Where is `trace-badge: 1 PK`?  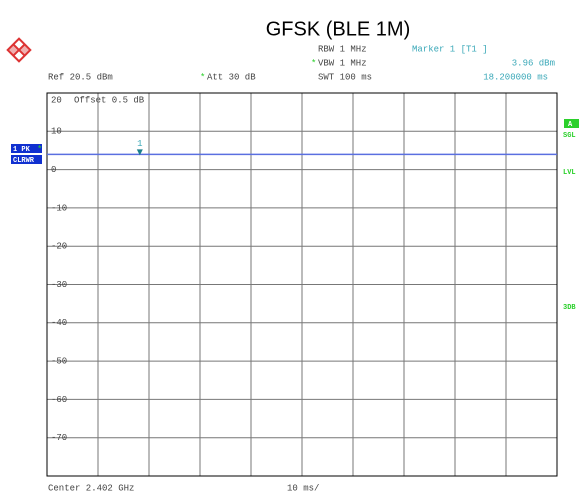
trace-badge: 1 PK is located at coordinates (22, 150).